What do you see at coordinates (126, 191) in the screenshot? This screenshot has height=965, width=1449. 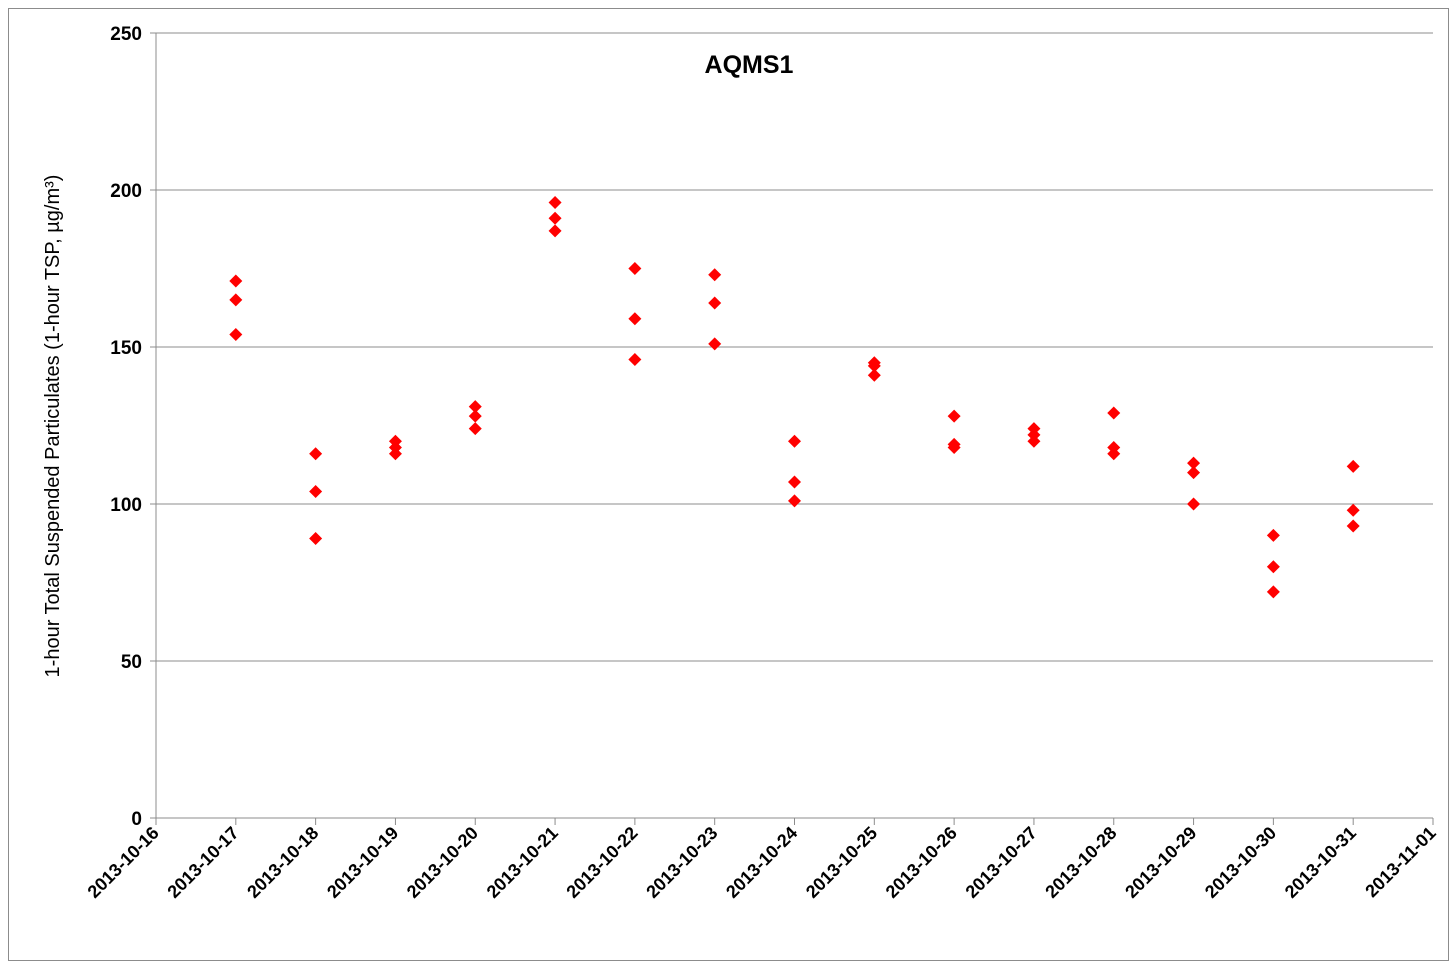 I see `y-tick-label-200: 200` at bounding box center [126, 191].